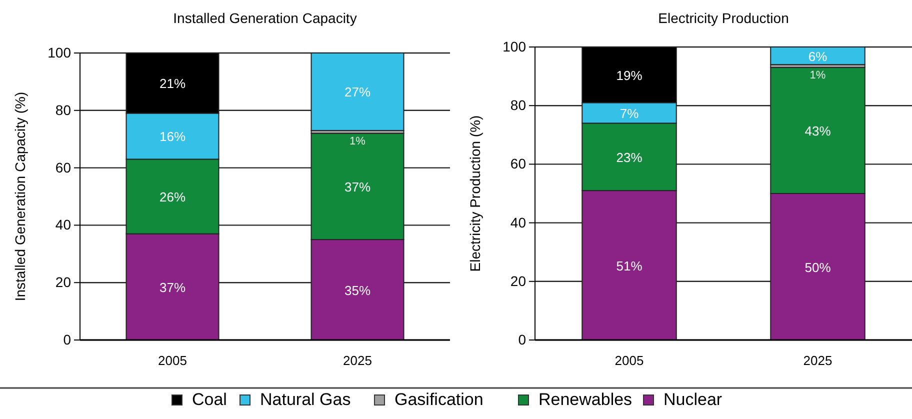  What do you see at coordinates (723, 18) in the screenshot?
I see `chart-title: Electricity Production` at bounding box center [723, 18].